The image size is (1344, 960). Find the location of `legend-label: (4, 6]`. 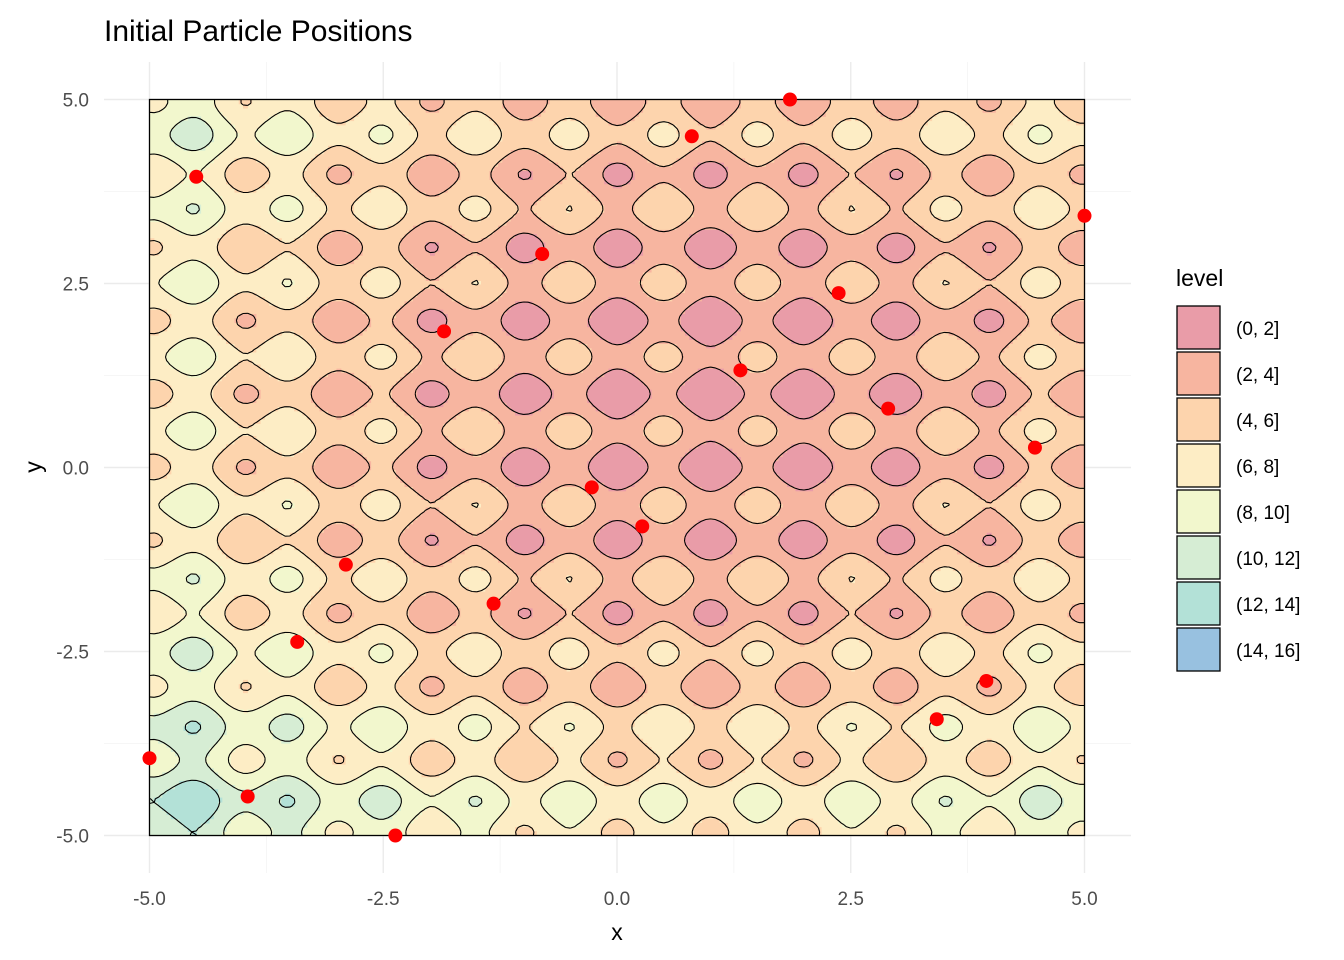

legend-label: (4, 6] is located at coordinates (1257, 421).